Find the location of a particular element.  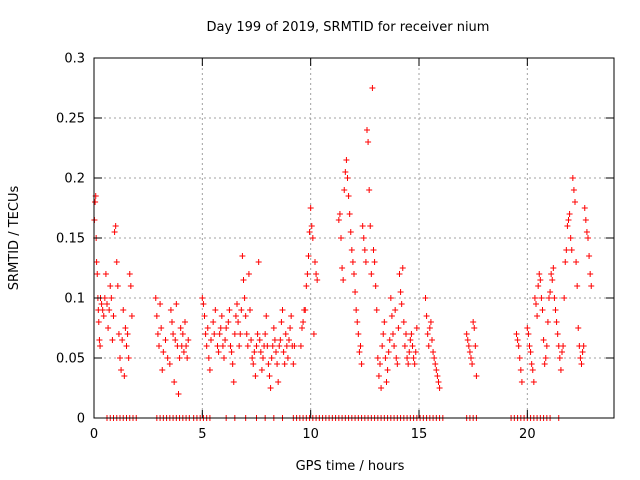

x-tick-label: 5 is located at coordinates (202, 434).